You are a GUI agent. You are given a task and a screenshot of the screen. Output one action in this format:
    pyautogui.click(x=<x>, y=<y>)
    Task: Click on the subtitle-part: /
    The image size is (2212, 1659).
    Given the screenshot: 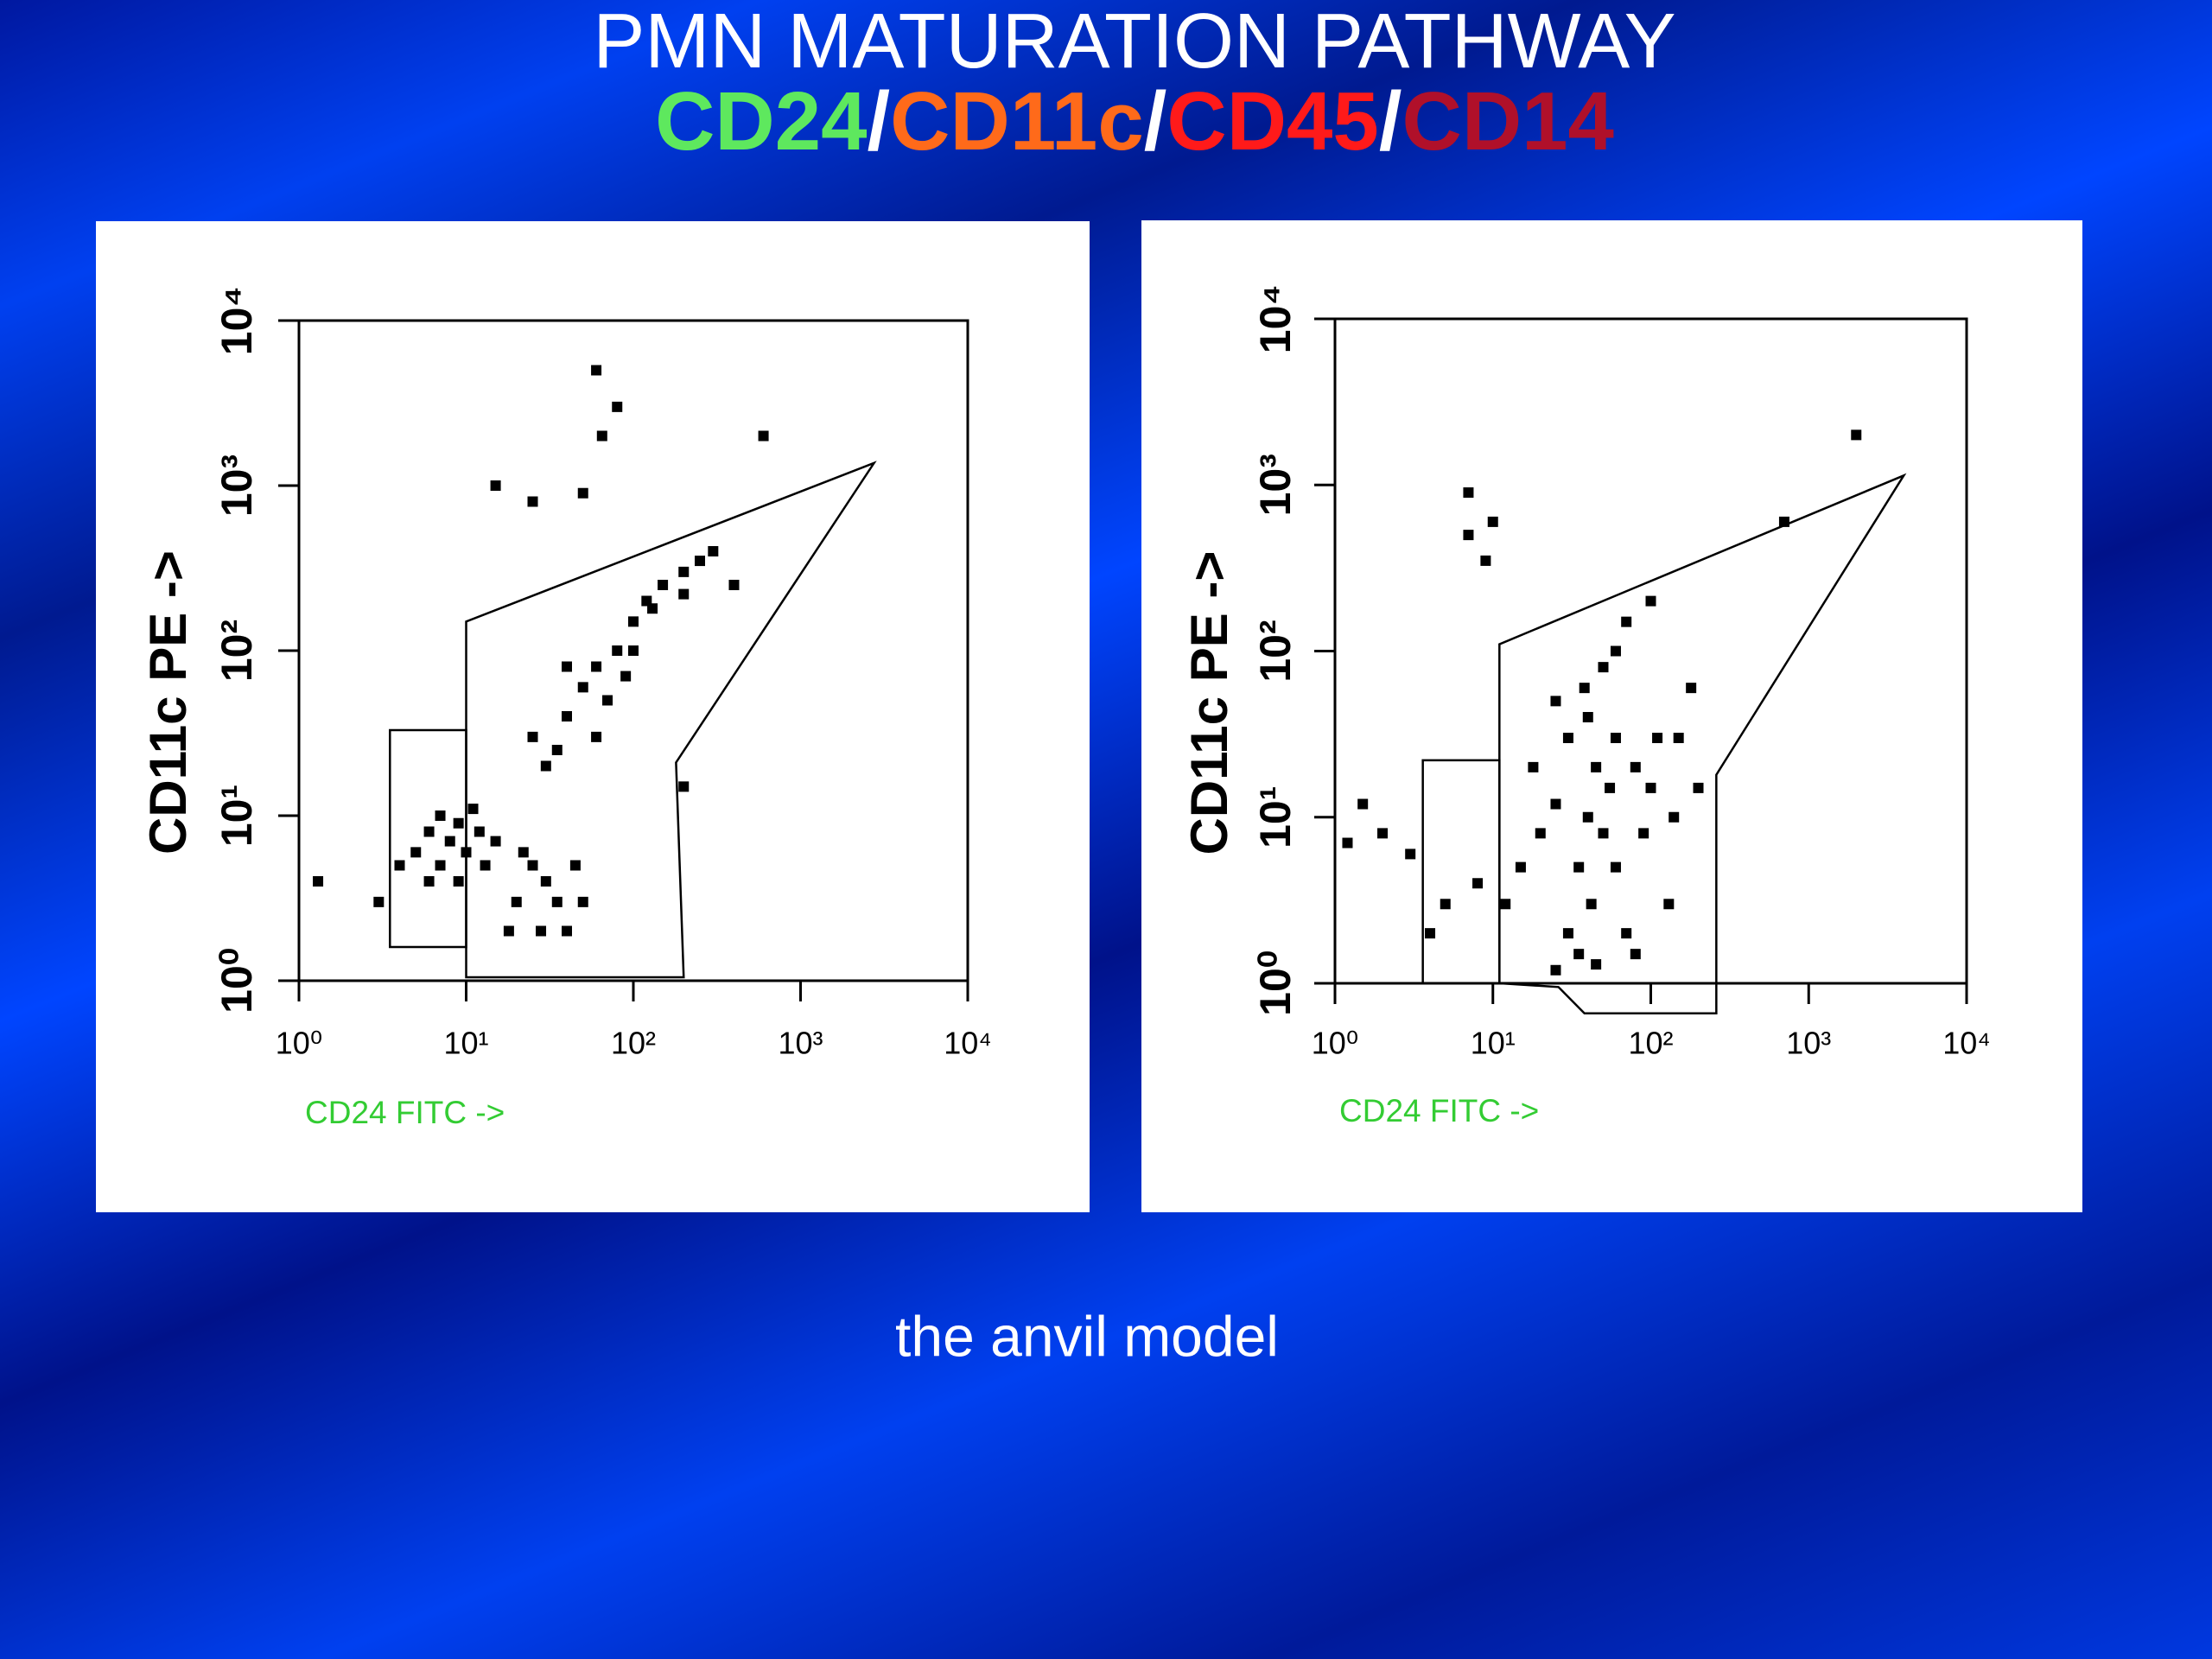 What is the action you would take?
    pyautogui.click(x=1155, y=122)
    